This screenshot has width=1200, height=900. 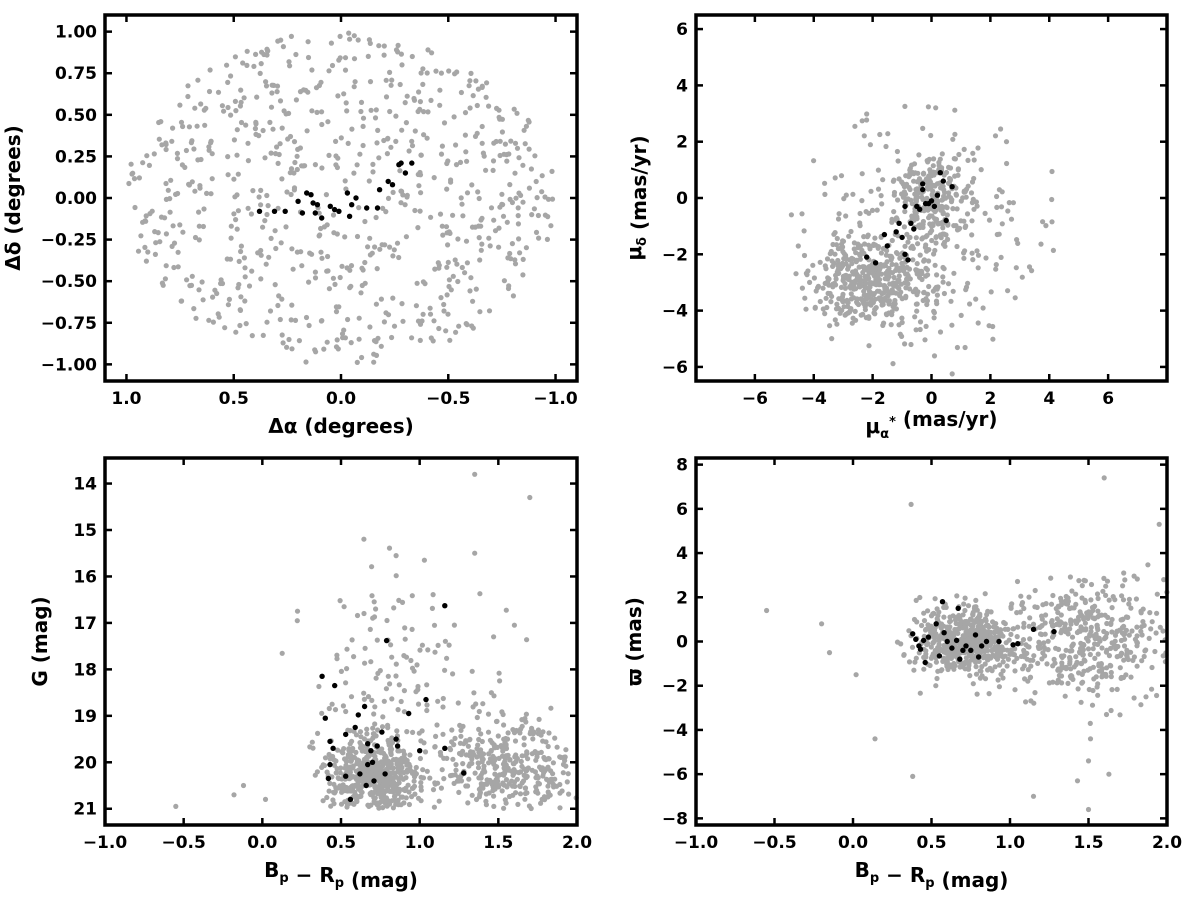 I want to click on y-tick-label: −0.75, so click(x=69, y=324).